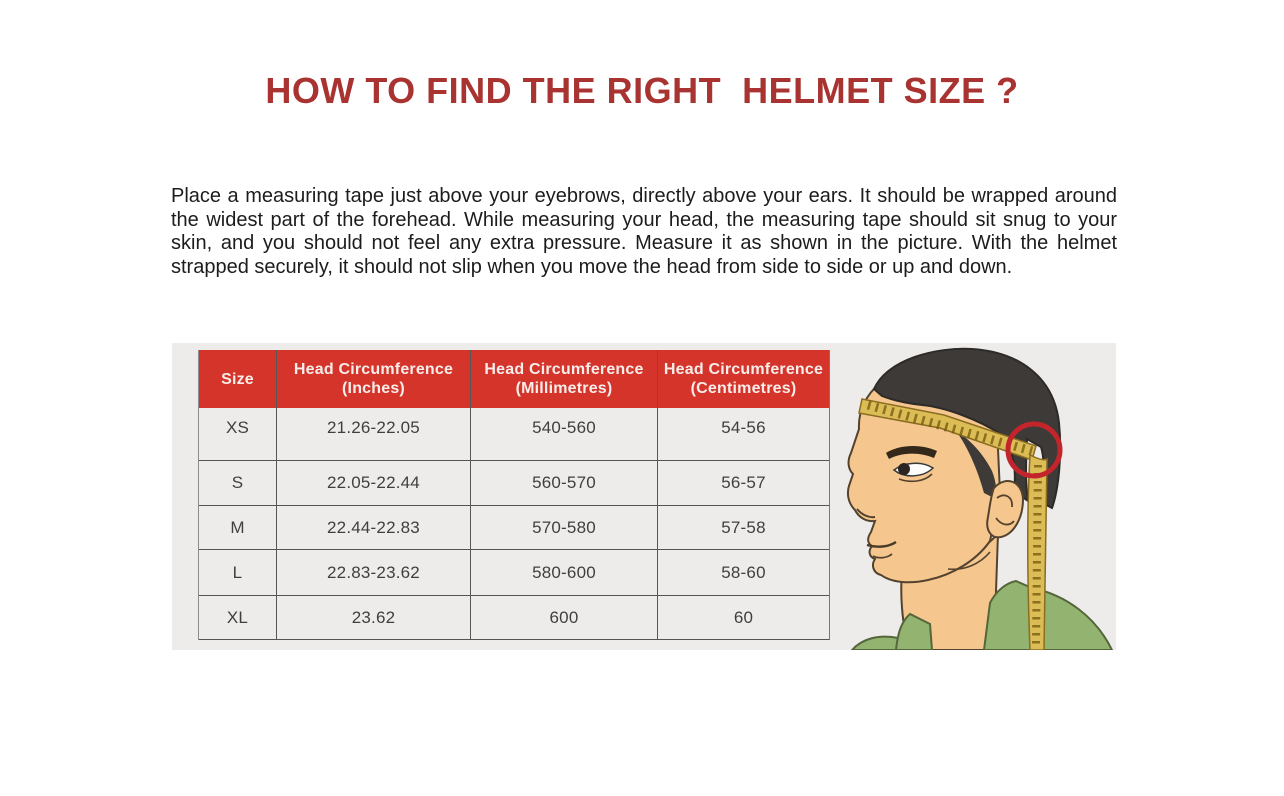  What do you see at coordinates (915, 478) in the screenshot?
I see `lower-eyelid-line` at bounding box center [915, 478].